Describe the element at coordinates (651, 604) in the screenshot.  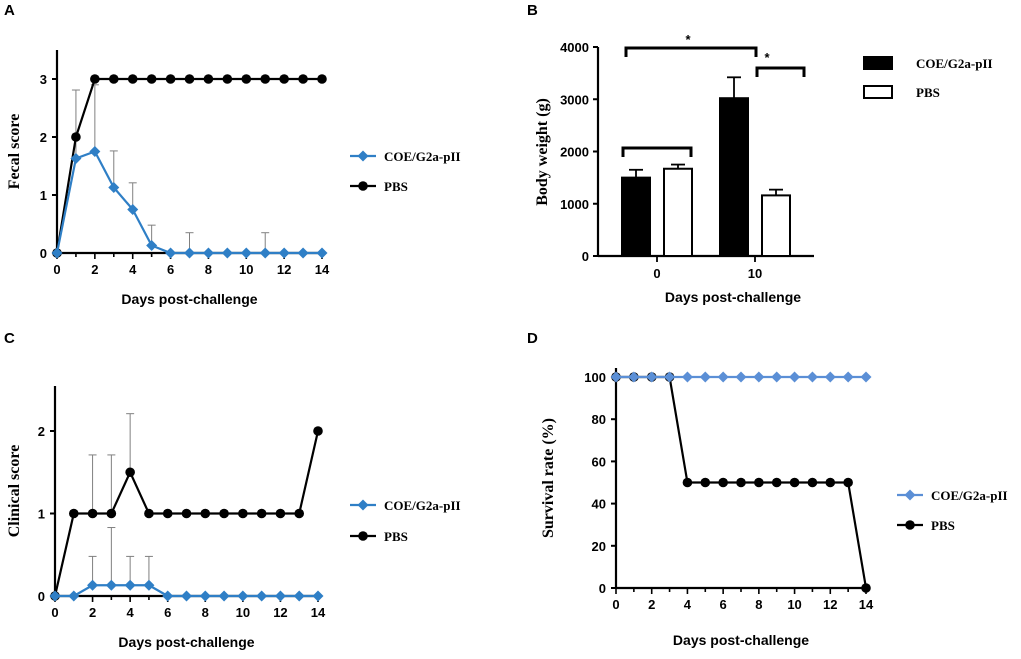
I see `x-tick-label: 2` at that location.